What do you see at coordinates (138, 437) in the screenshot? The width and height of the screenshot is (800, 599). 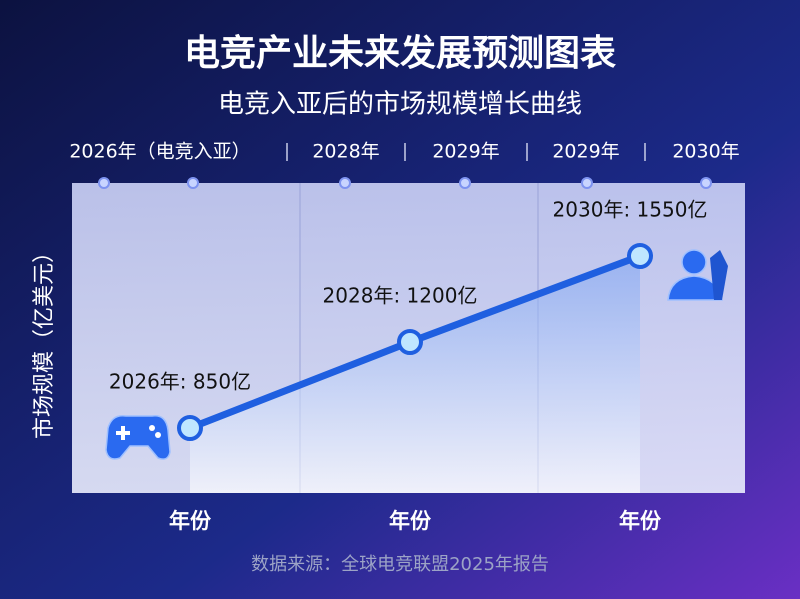 I see `gamepad-icon` at bounding box center [138, 437].